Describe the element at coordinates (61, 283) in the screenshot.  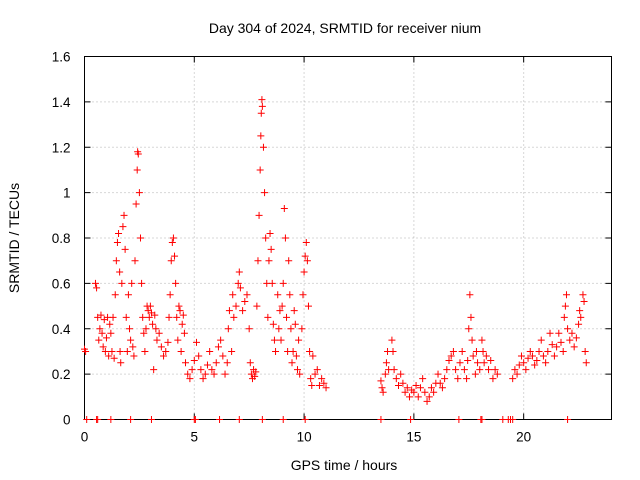
I see `y-tick-label: 0.6` at that location.